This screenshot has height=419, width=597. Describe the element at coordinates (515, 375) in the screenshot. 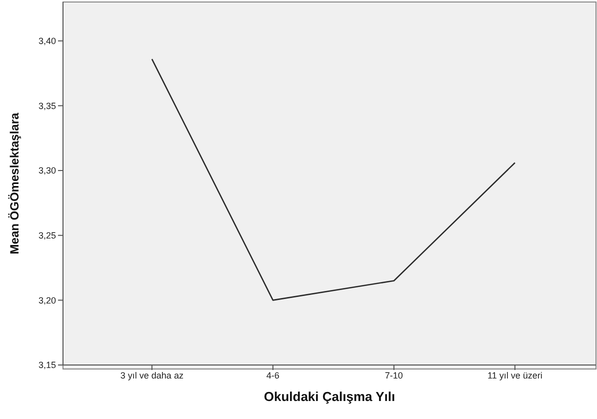

I see `x-tick-label: 11 yıl ve üzeri` at that location.